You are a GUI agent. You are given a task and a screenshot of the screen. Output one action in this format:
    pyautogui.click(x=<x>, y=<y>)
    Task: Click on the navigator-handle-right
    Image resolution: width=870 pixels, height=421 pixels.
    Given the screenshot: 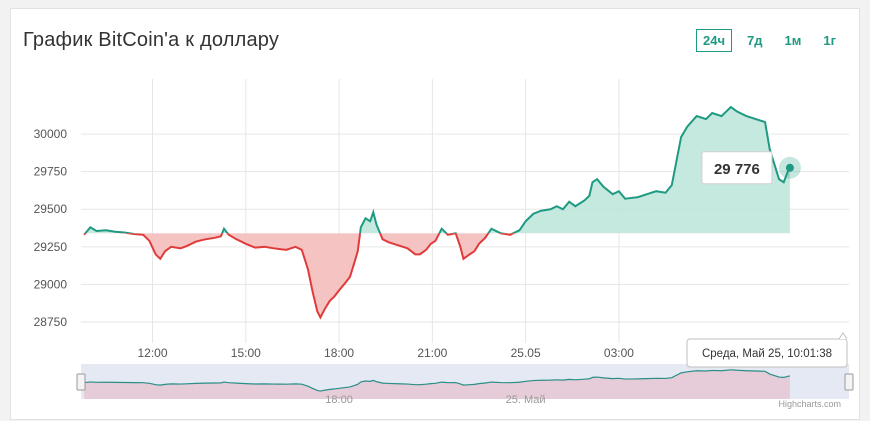 What is the action you would take?
    pyautogui.click(x=849, y=382)
    